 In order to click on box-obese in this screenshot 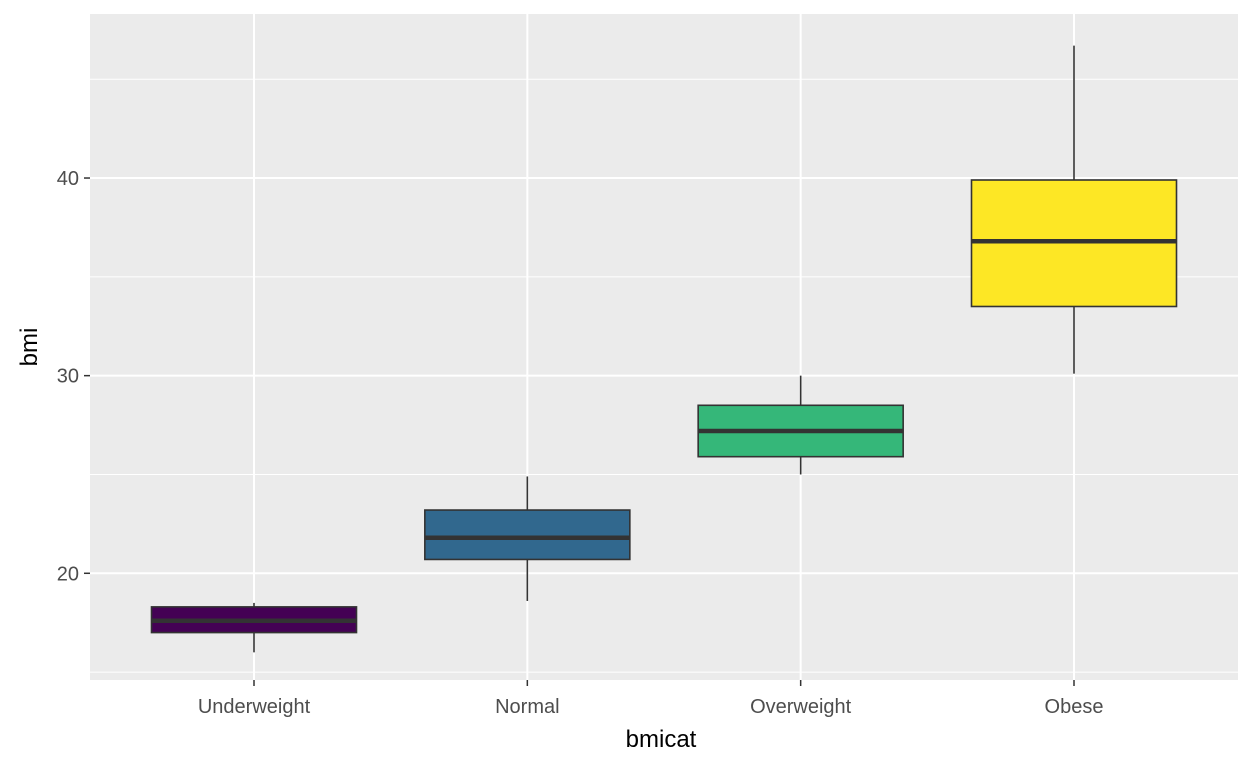, I will do `click(1074, 209)`.